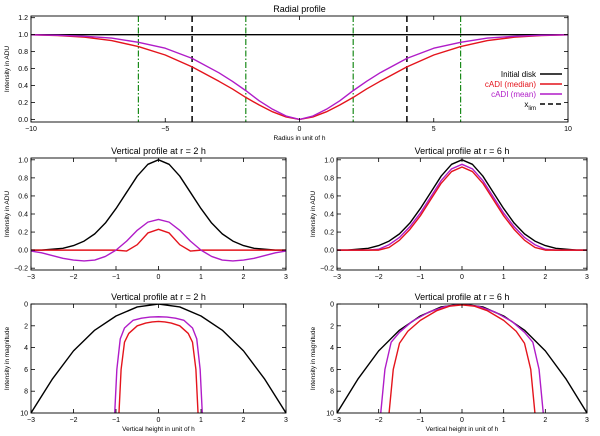 This screenshot has height=436, width=600. I want to click on x-tick-label: 10, so click(568, 129).